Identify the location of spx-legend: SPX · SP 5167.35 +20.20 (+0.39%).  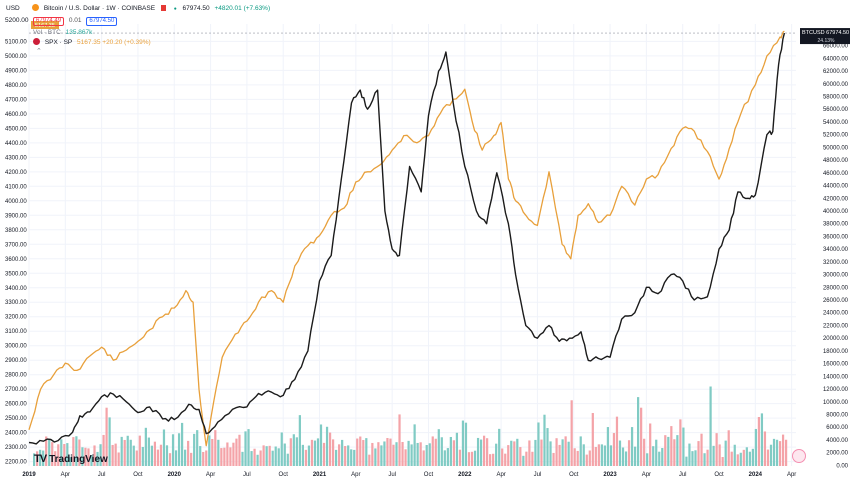
(92, 42).